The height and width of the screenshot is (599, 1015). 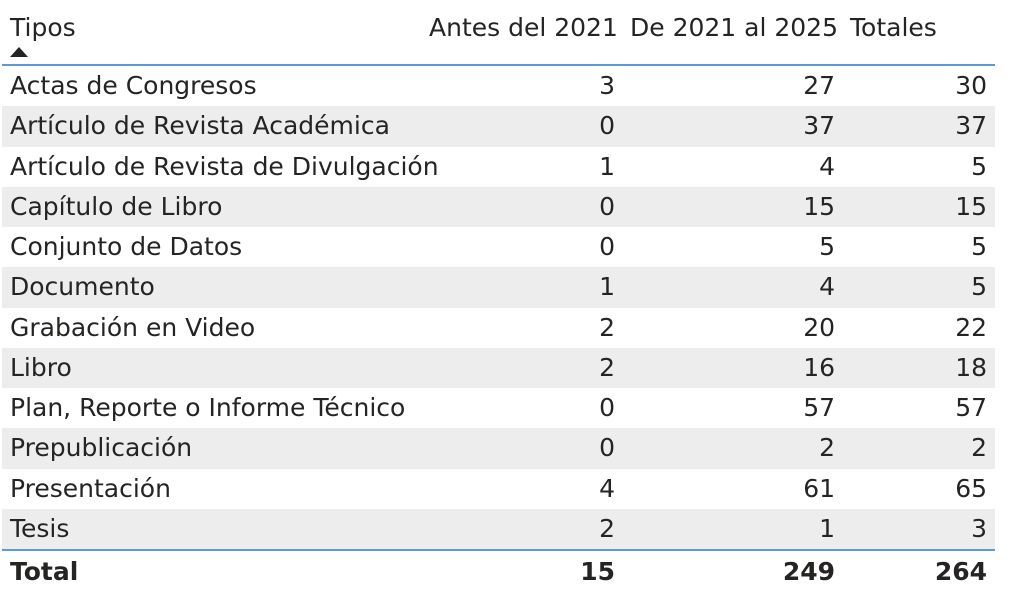 I want to click on table-row: Conjunto de Datos 0 5 5, so click(x=498, y=247).